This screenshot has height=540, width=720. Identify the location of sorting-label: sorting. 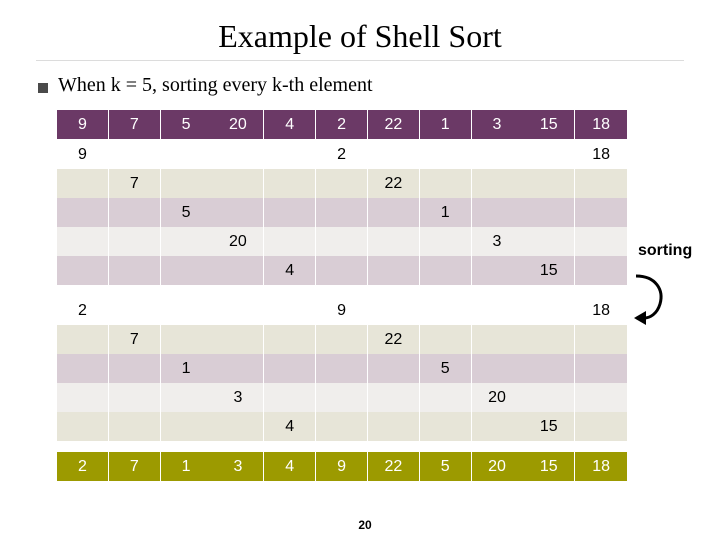
(665, 250).